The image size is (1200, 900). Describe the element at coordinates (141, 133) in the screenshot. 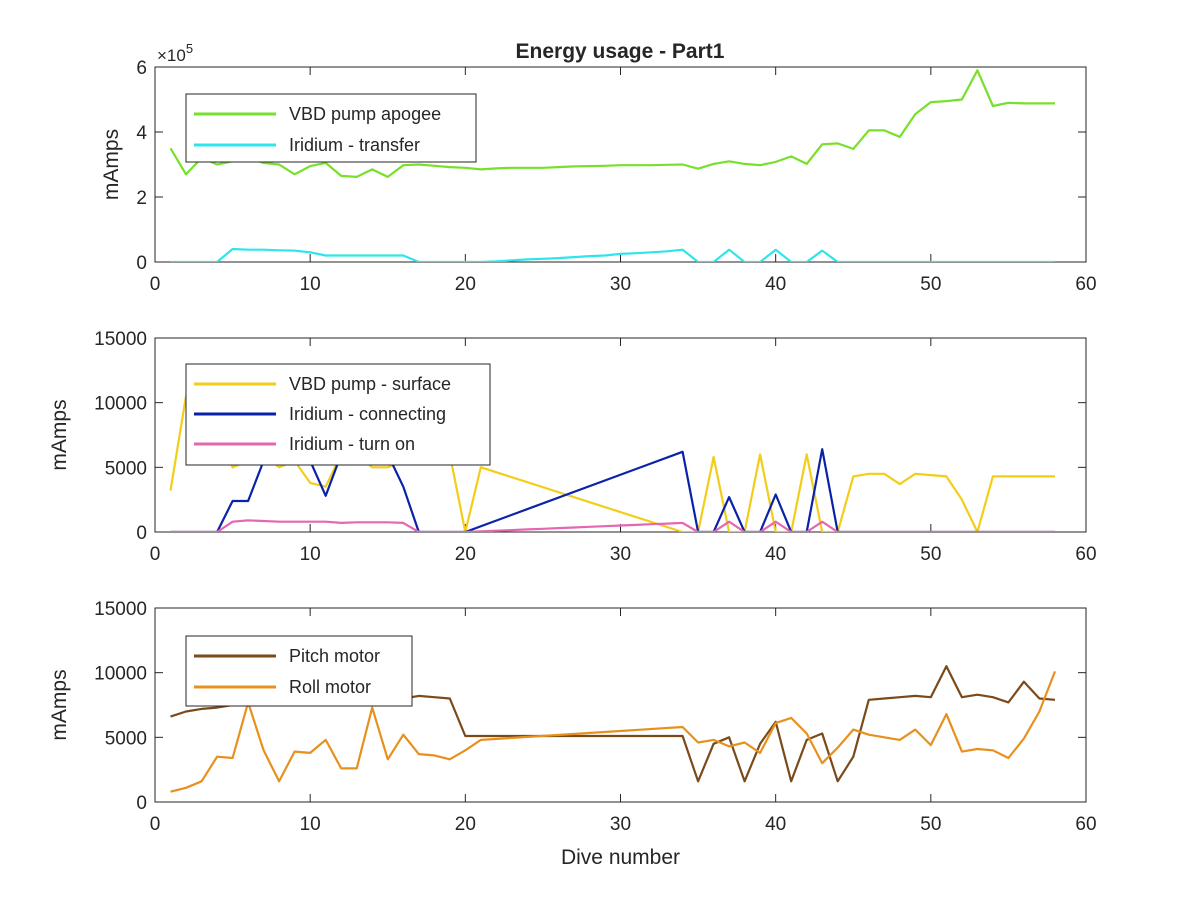

I see `y-tick-label: 4` at that location.